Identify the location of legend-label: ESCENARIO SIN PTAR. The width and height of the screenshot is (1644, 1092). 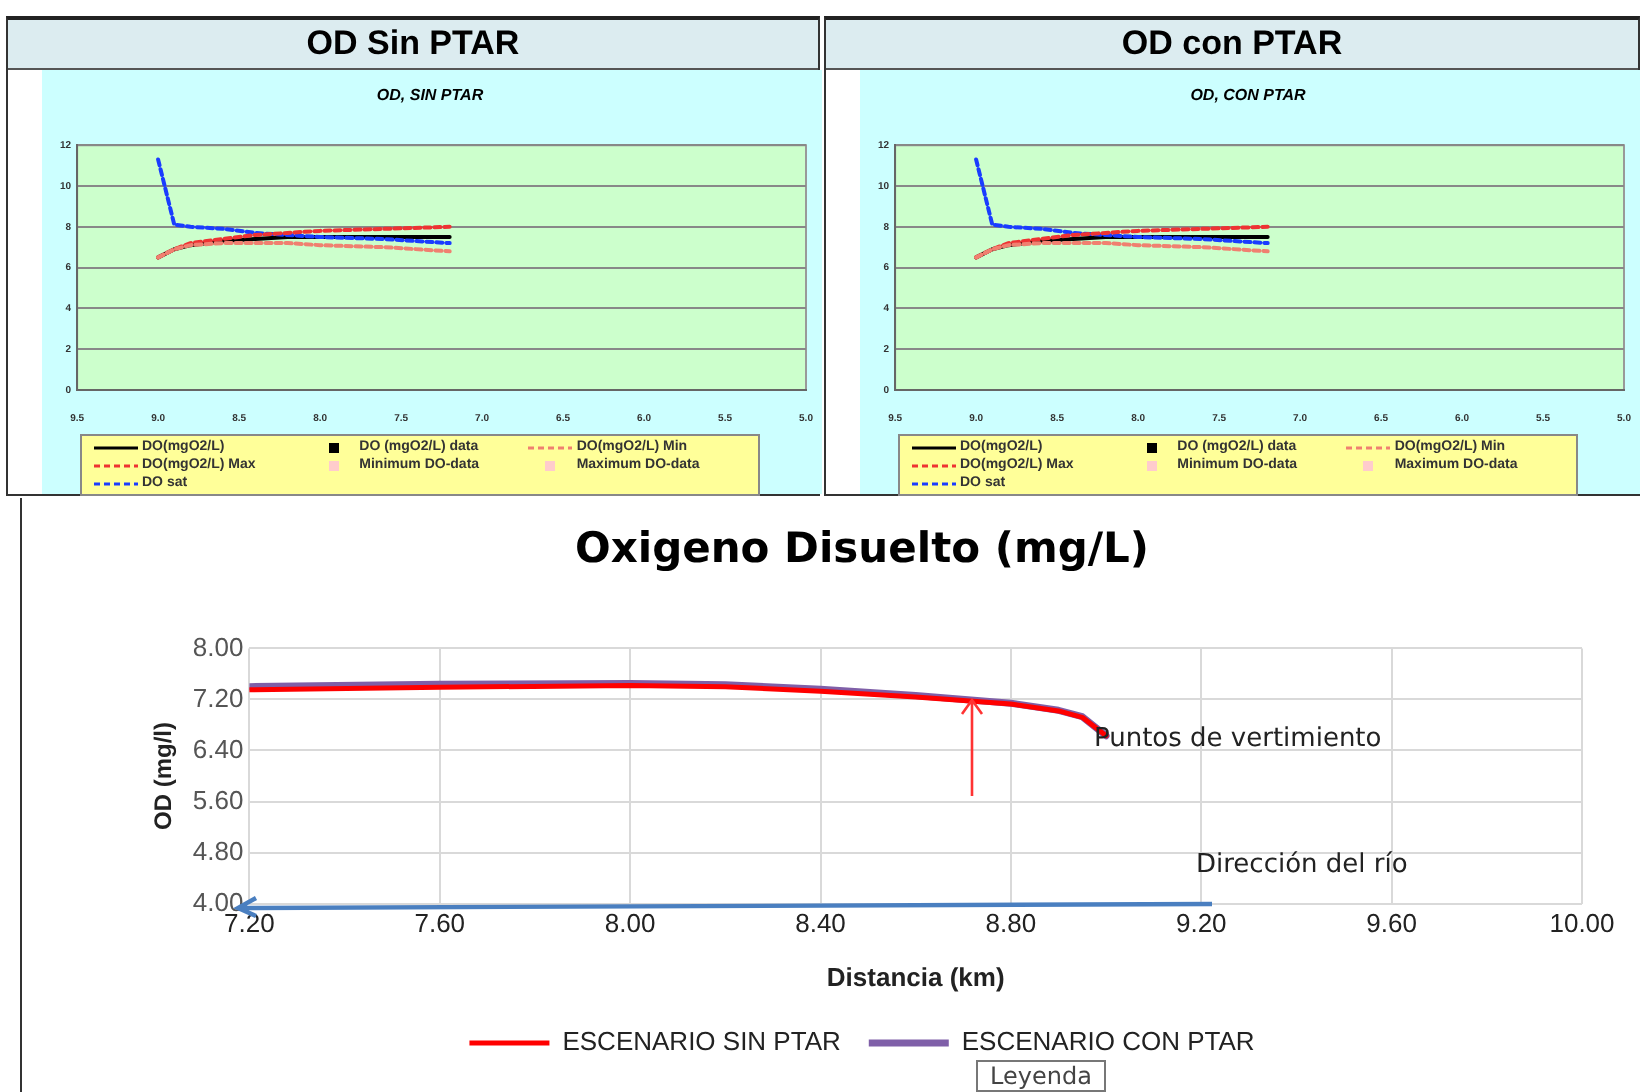
(701, 1041).